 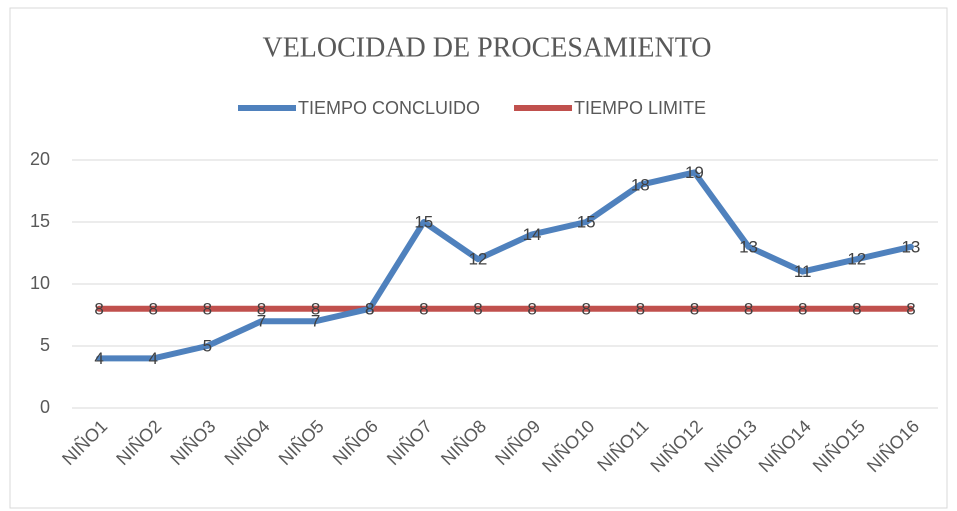 What do you see at coordinates (694, 172) in the screenshot?
I see `data-label: 19` at bounding box center [694, 172].